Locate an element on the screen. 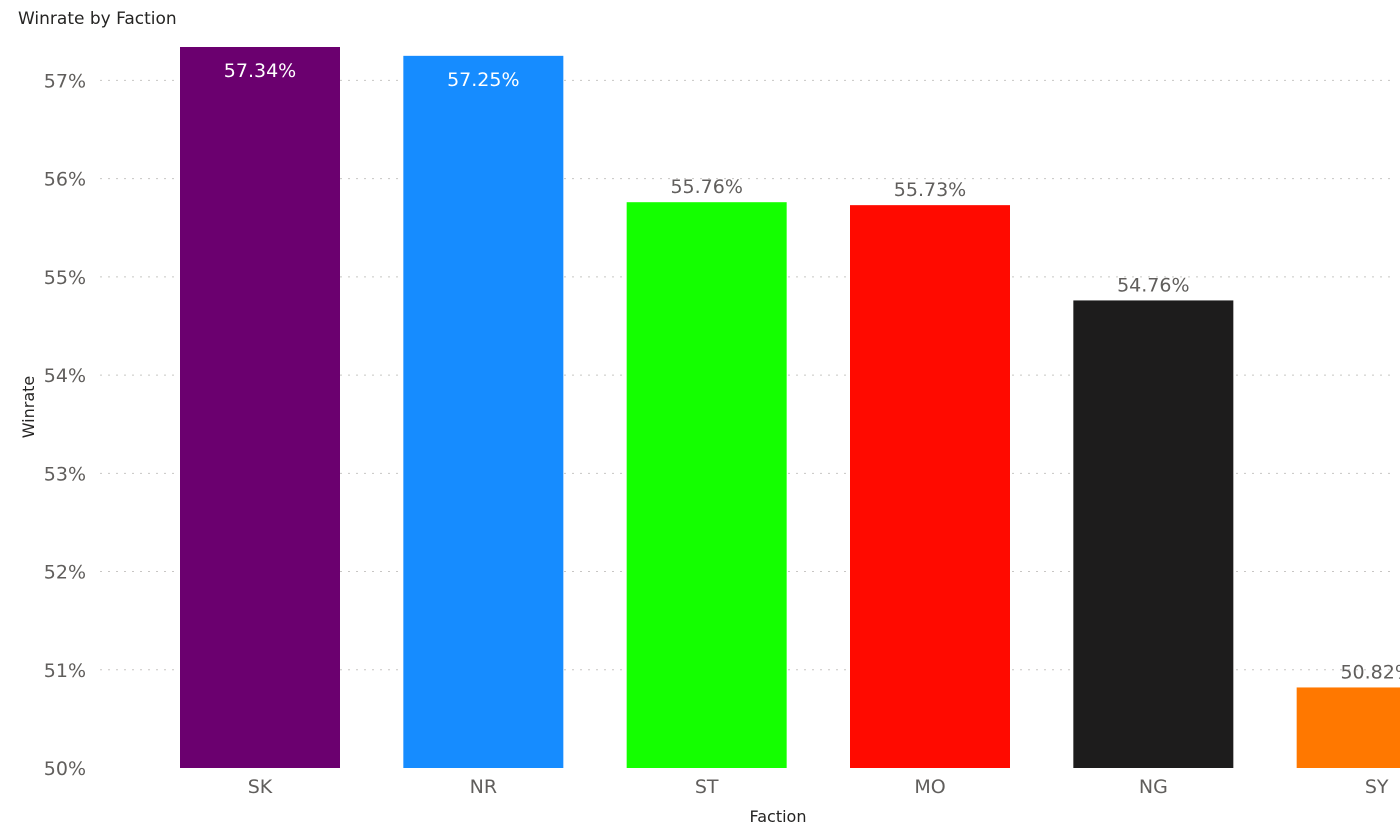  data-label-nr: 57.25% is located at coordinates (483, 80).